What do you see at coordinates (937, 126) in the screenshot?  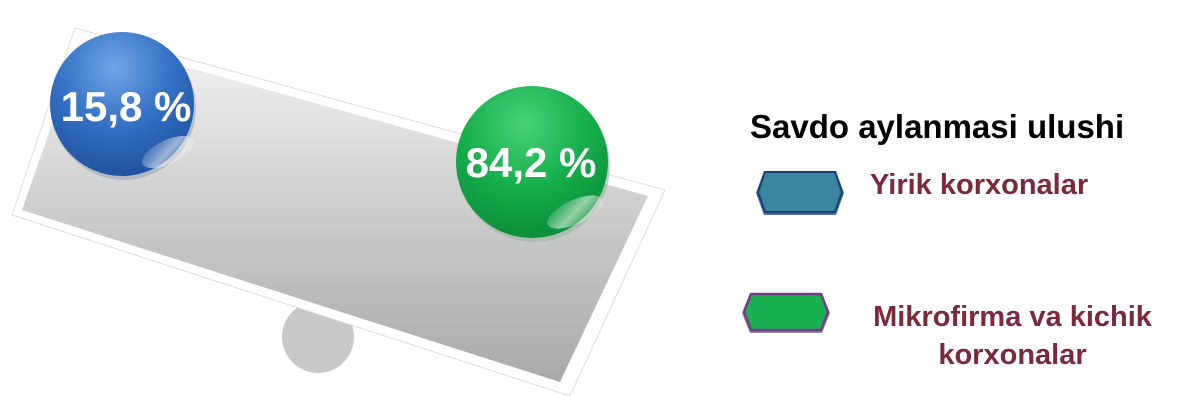 I see `chart-title: Savdo aylanmasi ulushi` at bounding box center [937, 126].